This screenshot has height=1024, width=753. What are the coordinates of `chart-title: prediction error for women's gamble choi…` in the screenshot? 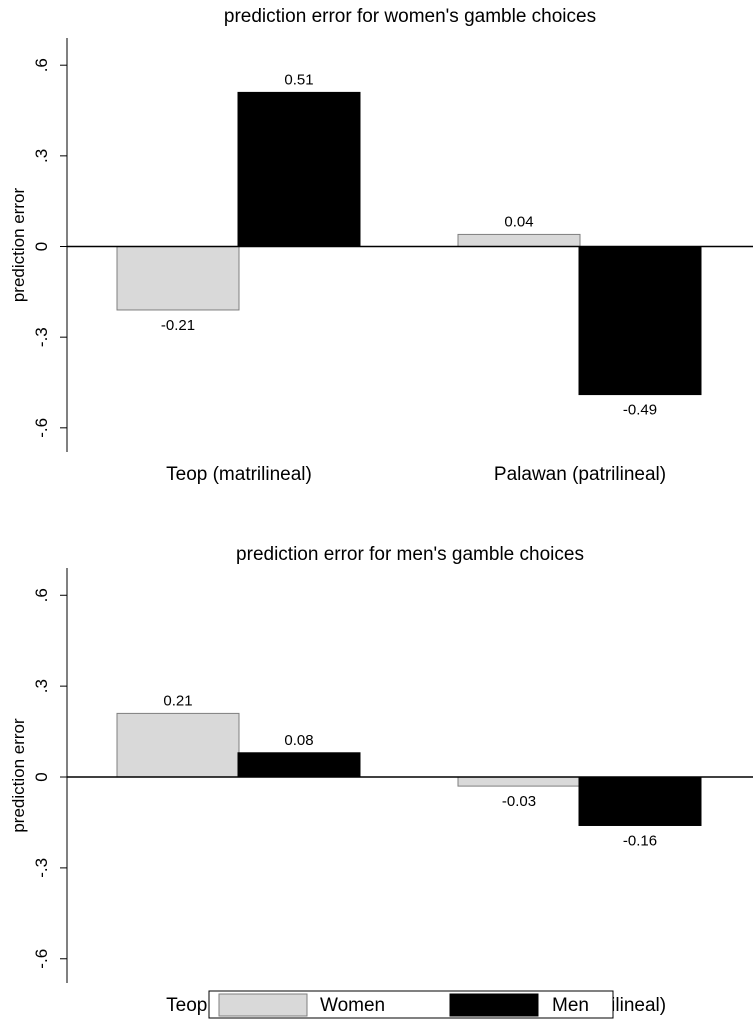 It's located at (410, 16).